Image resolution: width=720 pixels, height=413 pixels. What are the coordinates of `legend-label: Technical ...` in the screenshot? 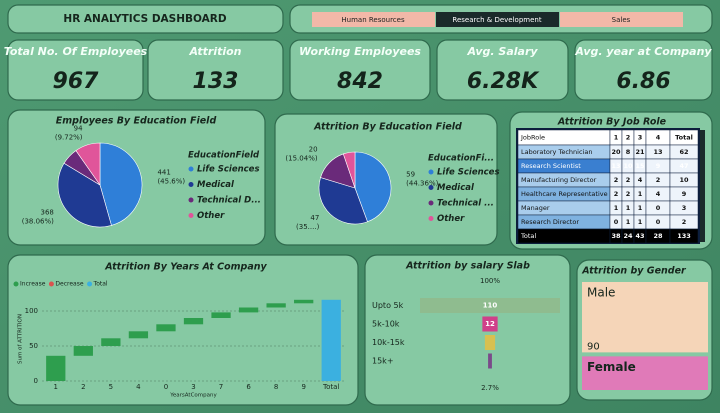 It's located at (465, 204).